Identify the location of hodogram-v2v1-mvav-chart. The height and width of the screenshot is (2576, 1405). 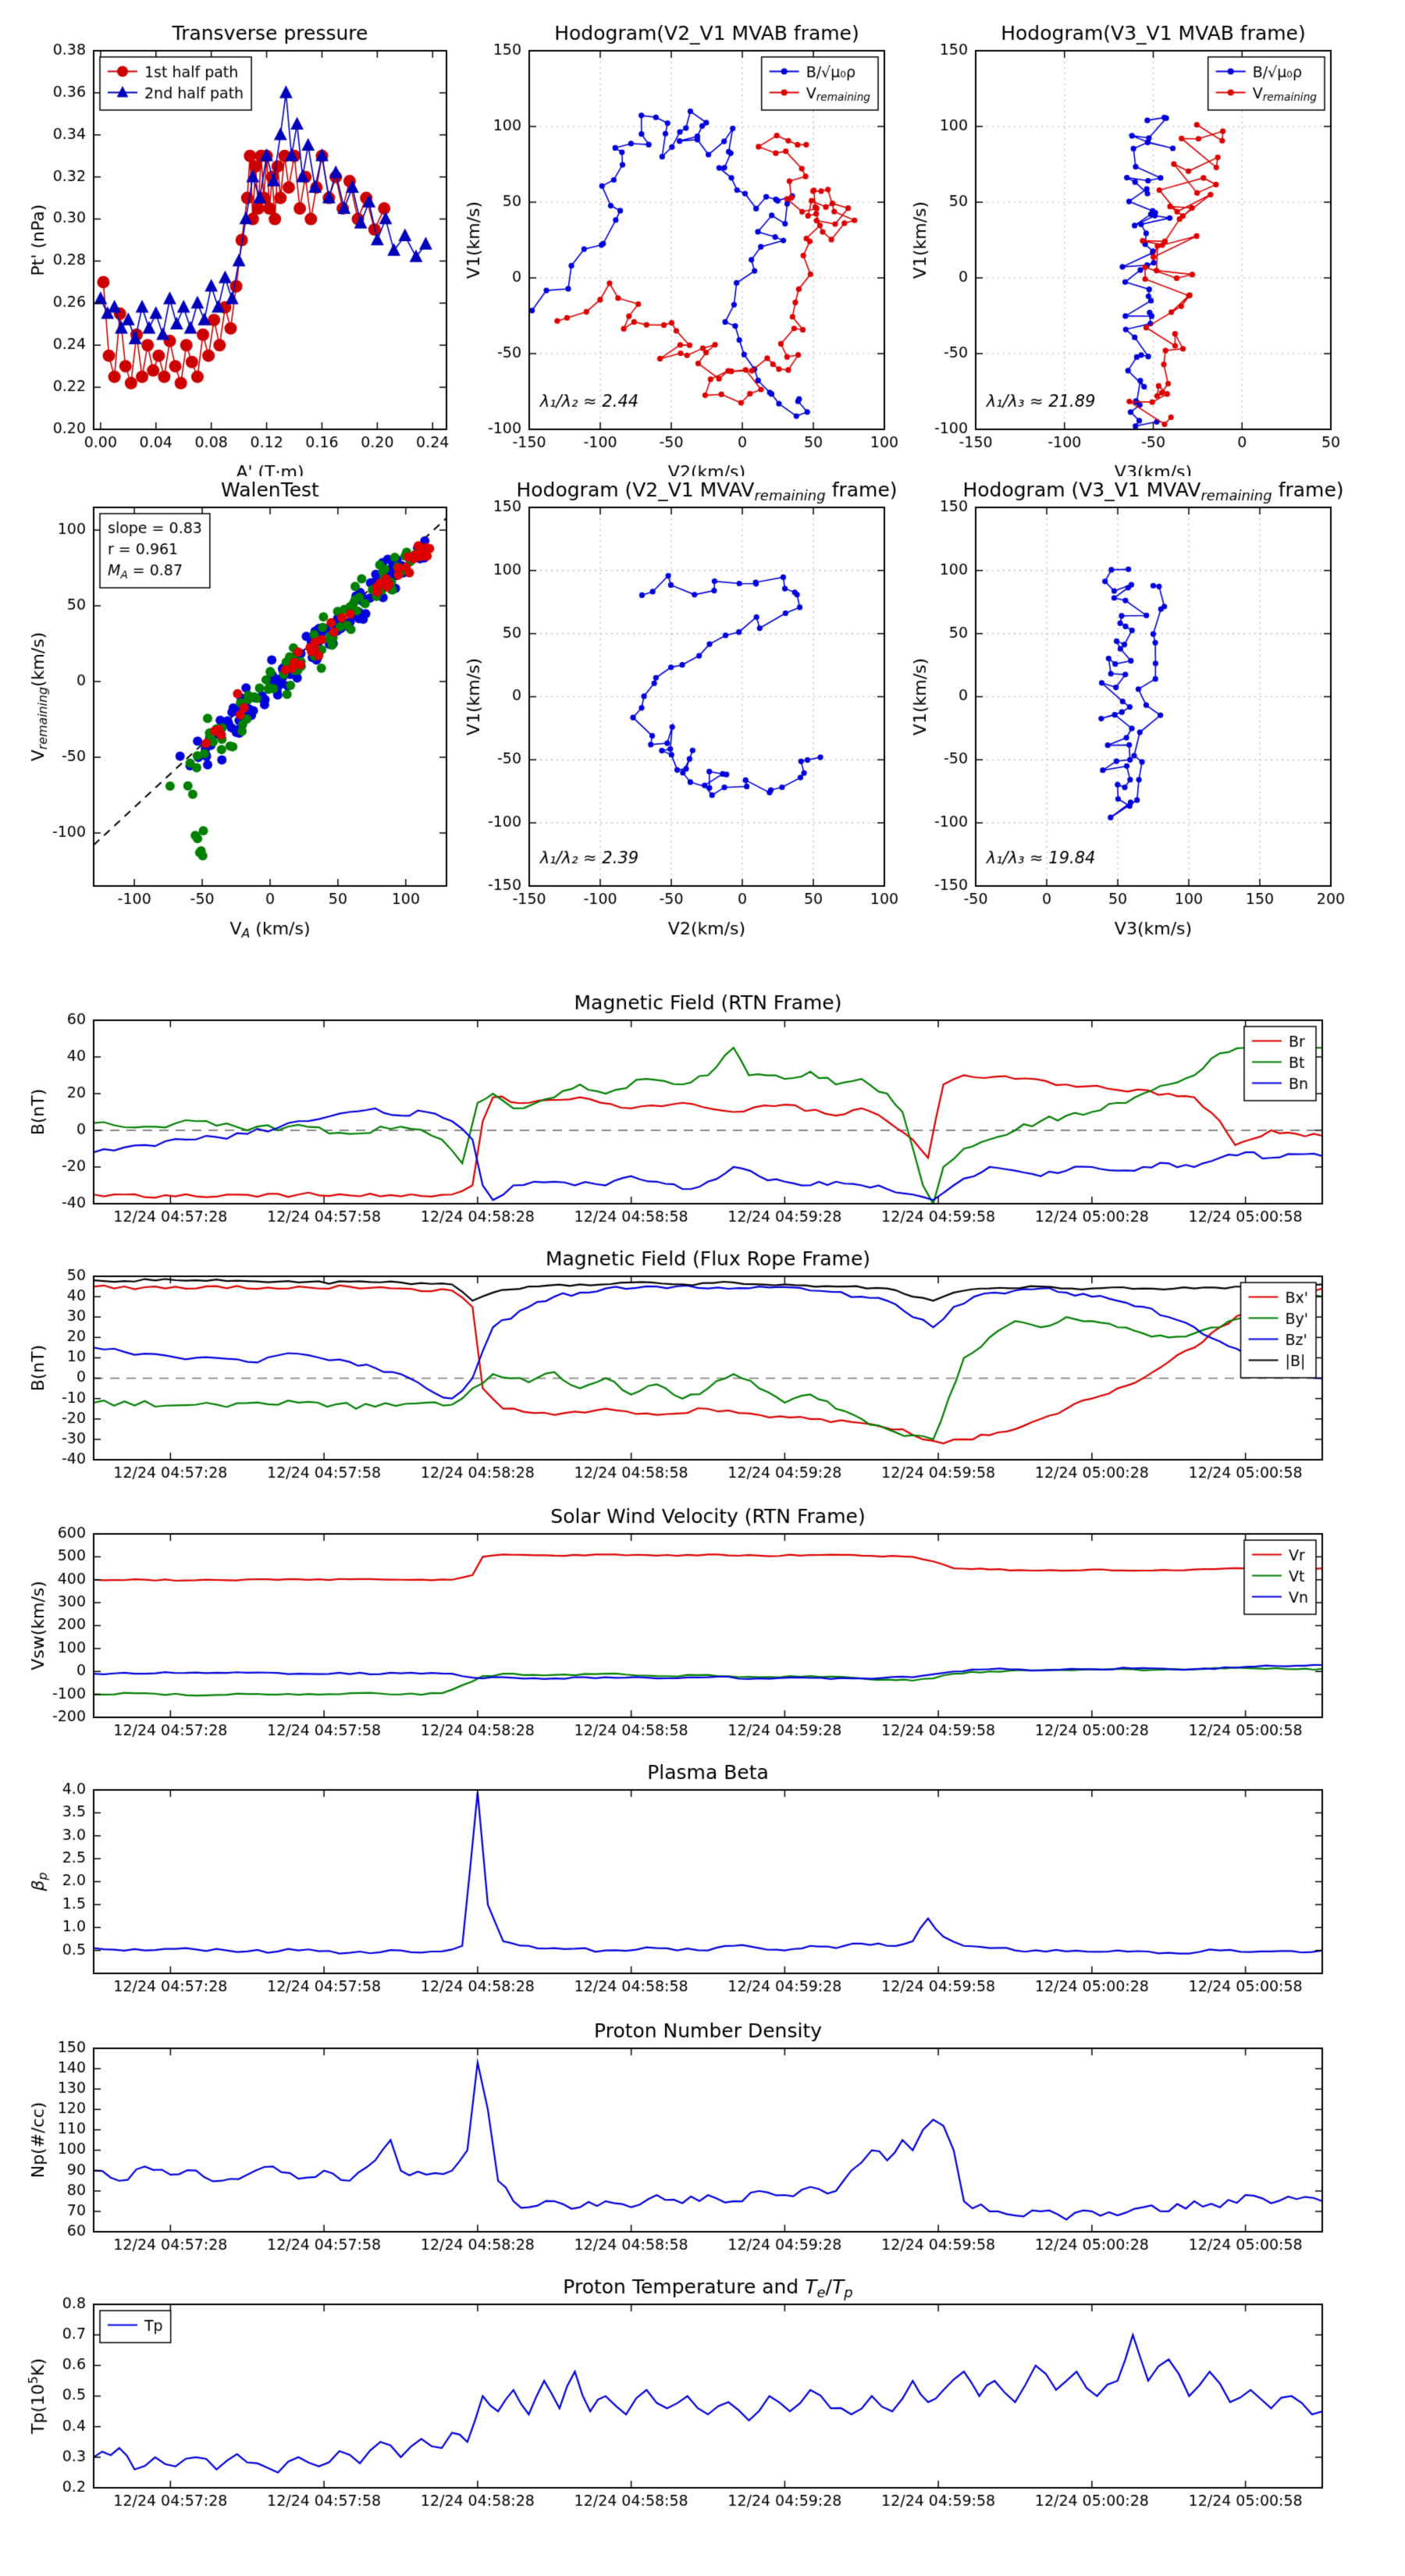
(691, 710).